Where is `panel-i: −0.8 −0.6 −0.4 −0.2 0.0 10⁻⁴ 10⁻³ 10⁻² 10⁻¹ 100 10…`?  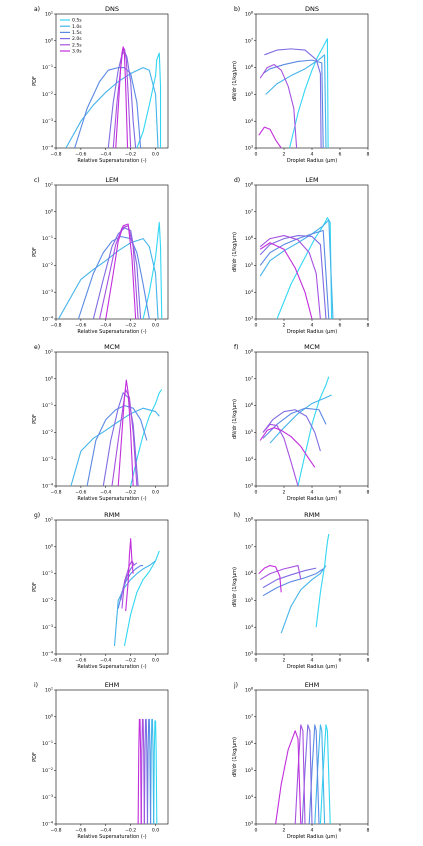
panel-i: −0.8 −0.6 −0.4 −0.2 0.0 10⁻⁴ 10⁻³ 10⁻² 10⁻¹ 100 10… is located at coordinates (100, 760).